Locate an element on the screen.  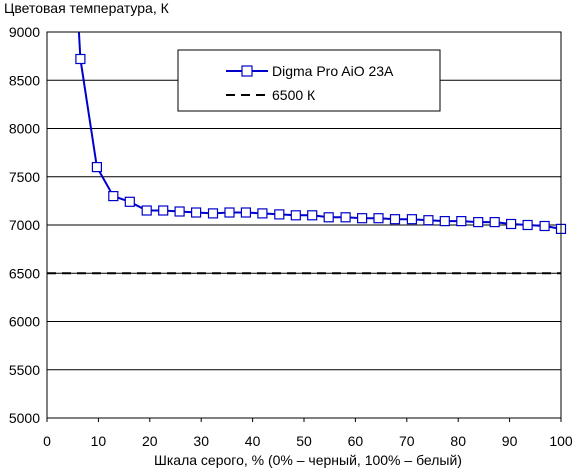
x-tick-label-10: 10 is located at coordinates (99, 441).